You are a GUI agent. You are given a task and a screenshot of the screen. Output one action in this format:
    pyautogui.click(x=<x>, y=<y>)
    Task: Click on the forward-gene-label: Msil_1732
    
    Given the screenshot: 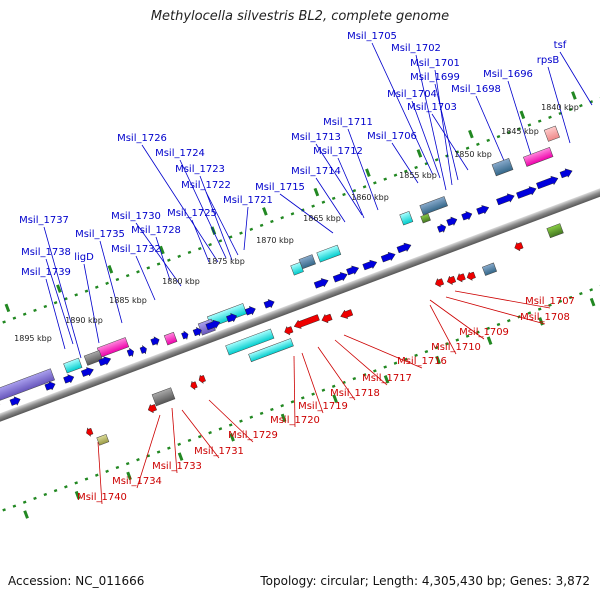 What is the action you would take?
    pyautogui.click(x=136, y=249)
    